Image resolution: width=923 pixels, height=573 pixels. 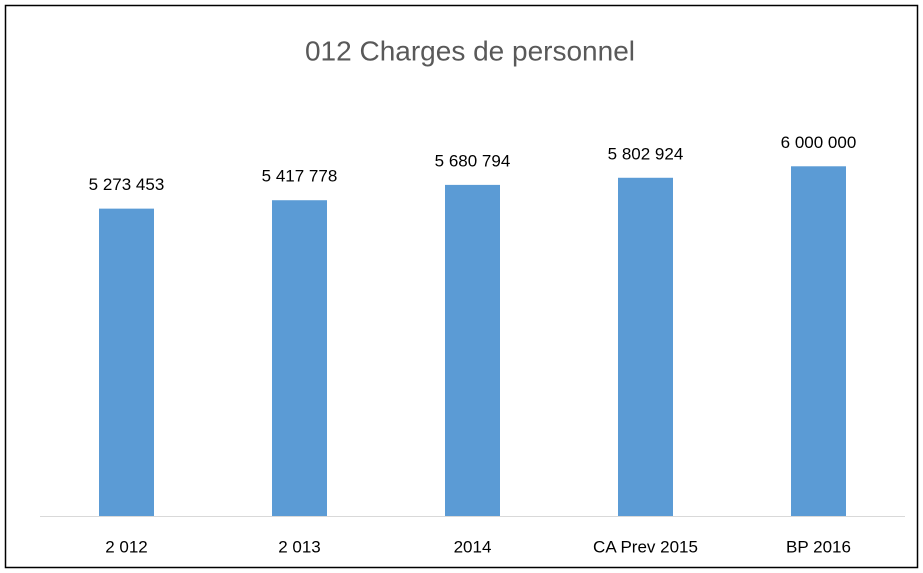 I want to click on data-label: 5 680 794, so click(x=473, y=160).